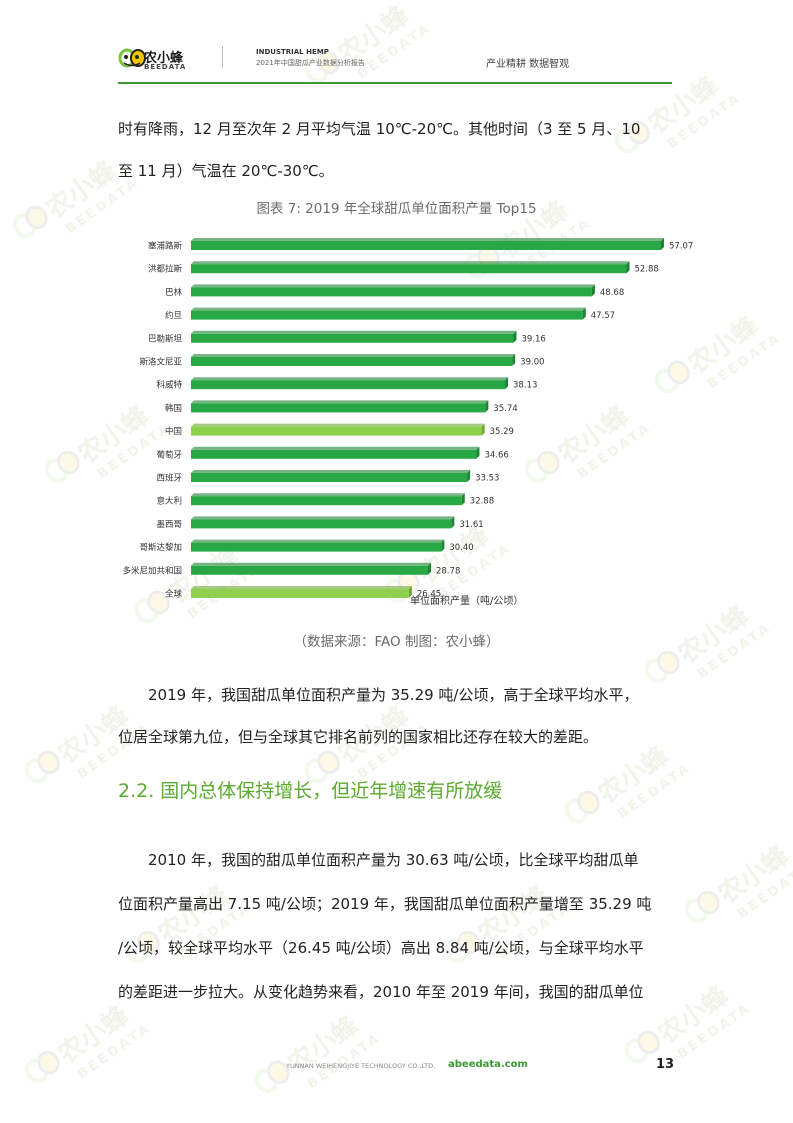 Image resolution: width=793 pixels, height=1123 pixels. Describe the element at coordinates (152, 570) in the screenshot. I see `category-label: 多米尼加共和国` at that location.